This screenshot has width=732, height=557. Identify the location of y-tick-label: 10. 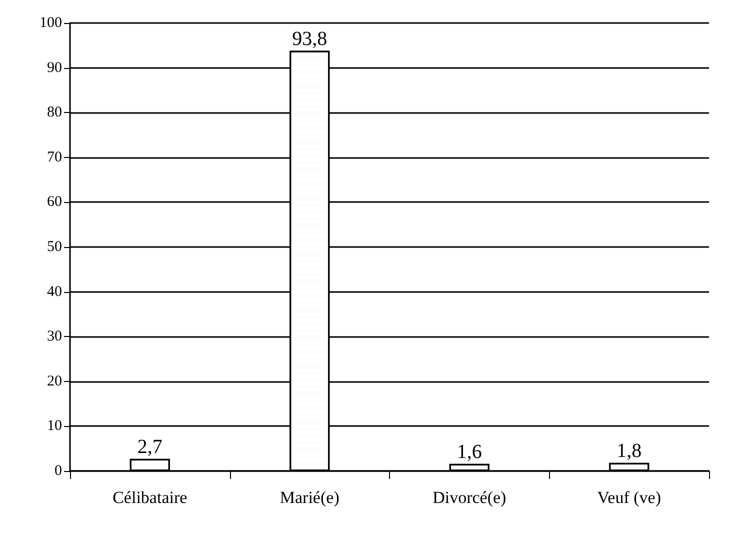
(54, 426).